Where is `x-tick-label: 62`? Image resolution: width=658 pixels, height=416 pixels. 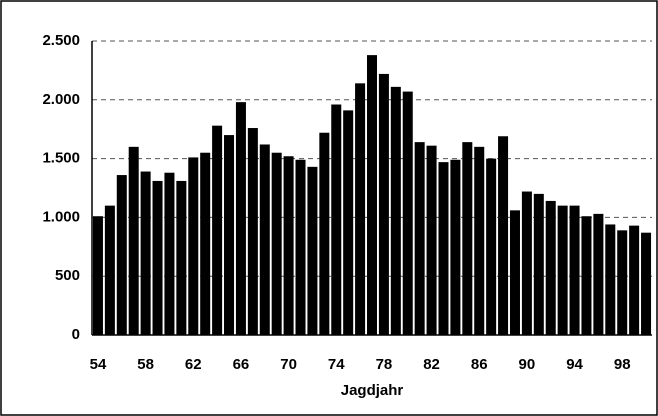
x-tick-label: 62 is located at coordinates (193, 364).